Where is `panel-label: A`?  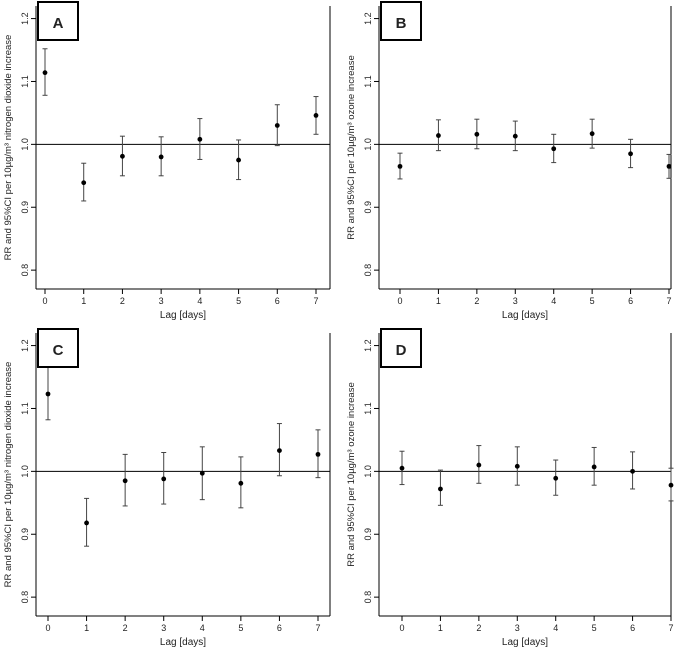 panel-label: A is located at coordinates (58, 23).